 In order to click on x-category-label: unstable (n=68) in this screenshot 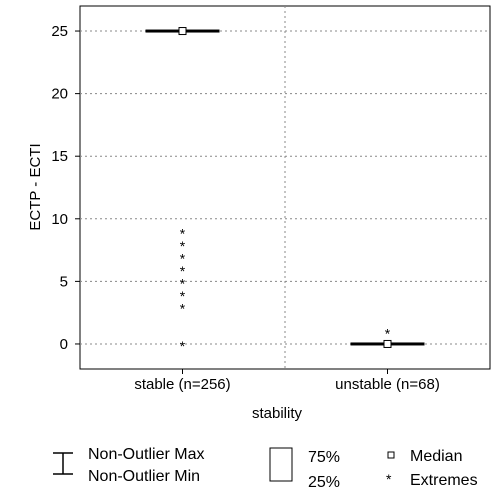, I will do `click(387, 384)`.